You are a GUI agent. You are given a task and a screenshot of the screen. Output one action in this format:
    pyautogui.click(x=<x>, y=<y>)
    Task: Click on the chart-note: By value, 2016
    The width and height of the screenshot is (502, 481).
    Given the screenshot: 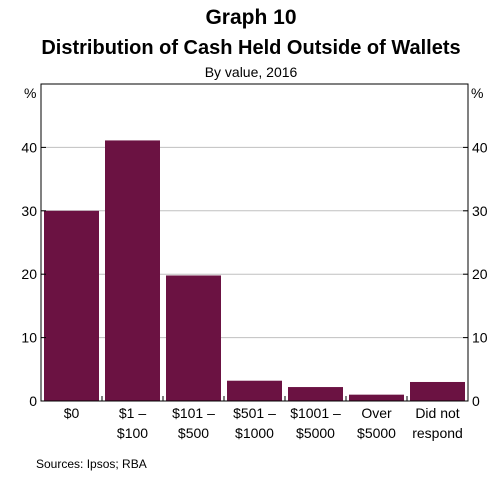 What is the action you would take?
    pyautogui.click(x=251, y=72)
    